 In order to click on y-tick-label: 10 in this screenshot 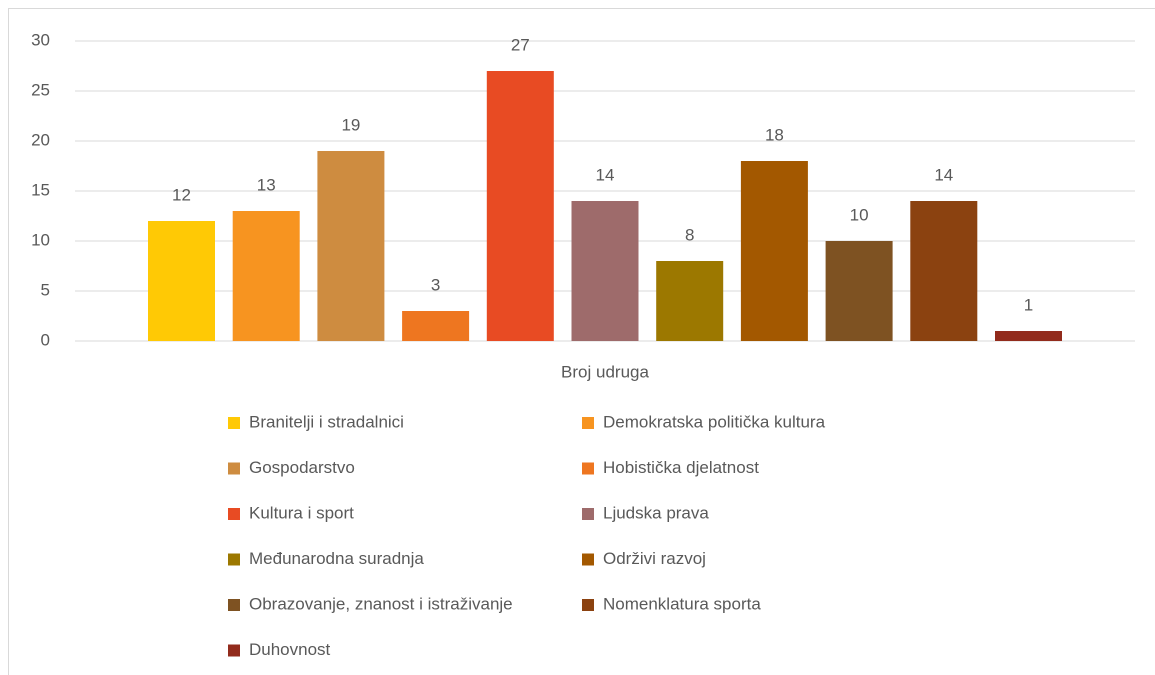, I will do `click(40, 239)`.